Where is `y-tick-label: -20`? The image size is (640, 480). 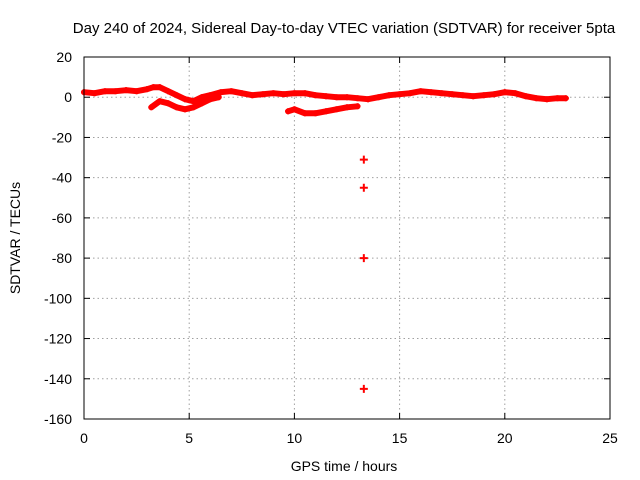
y-tick-label: -20 is located at coordinates (62, 137).